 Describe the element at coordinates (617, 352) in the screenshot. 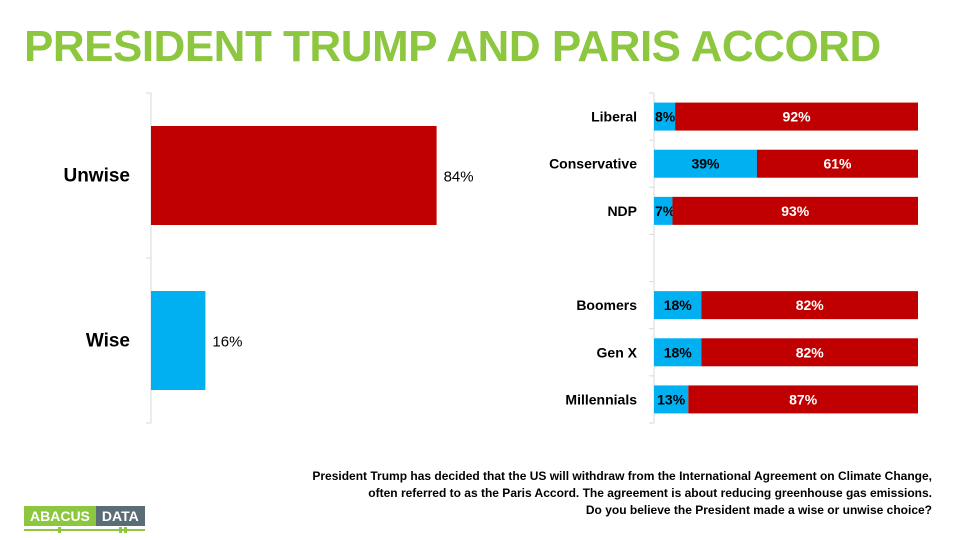

I see `segment-category-label: Gen X` at that location.